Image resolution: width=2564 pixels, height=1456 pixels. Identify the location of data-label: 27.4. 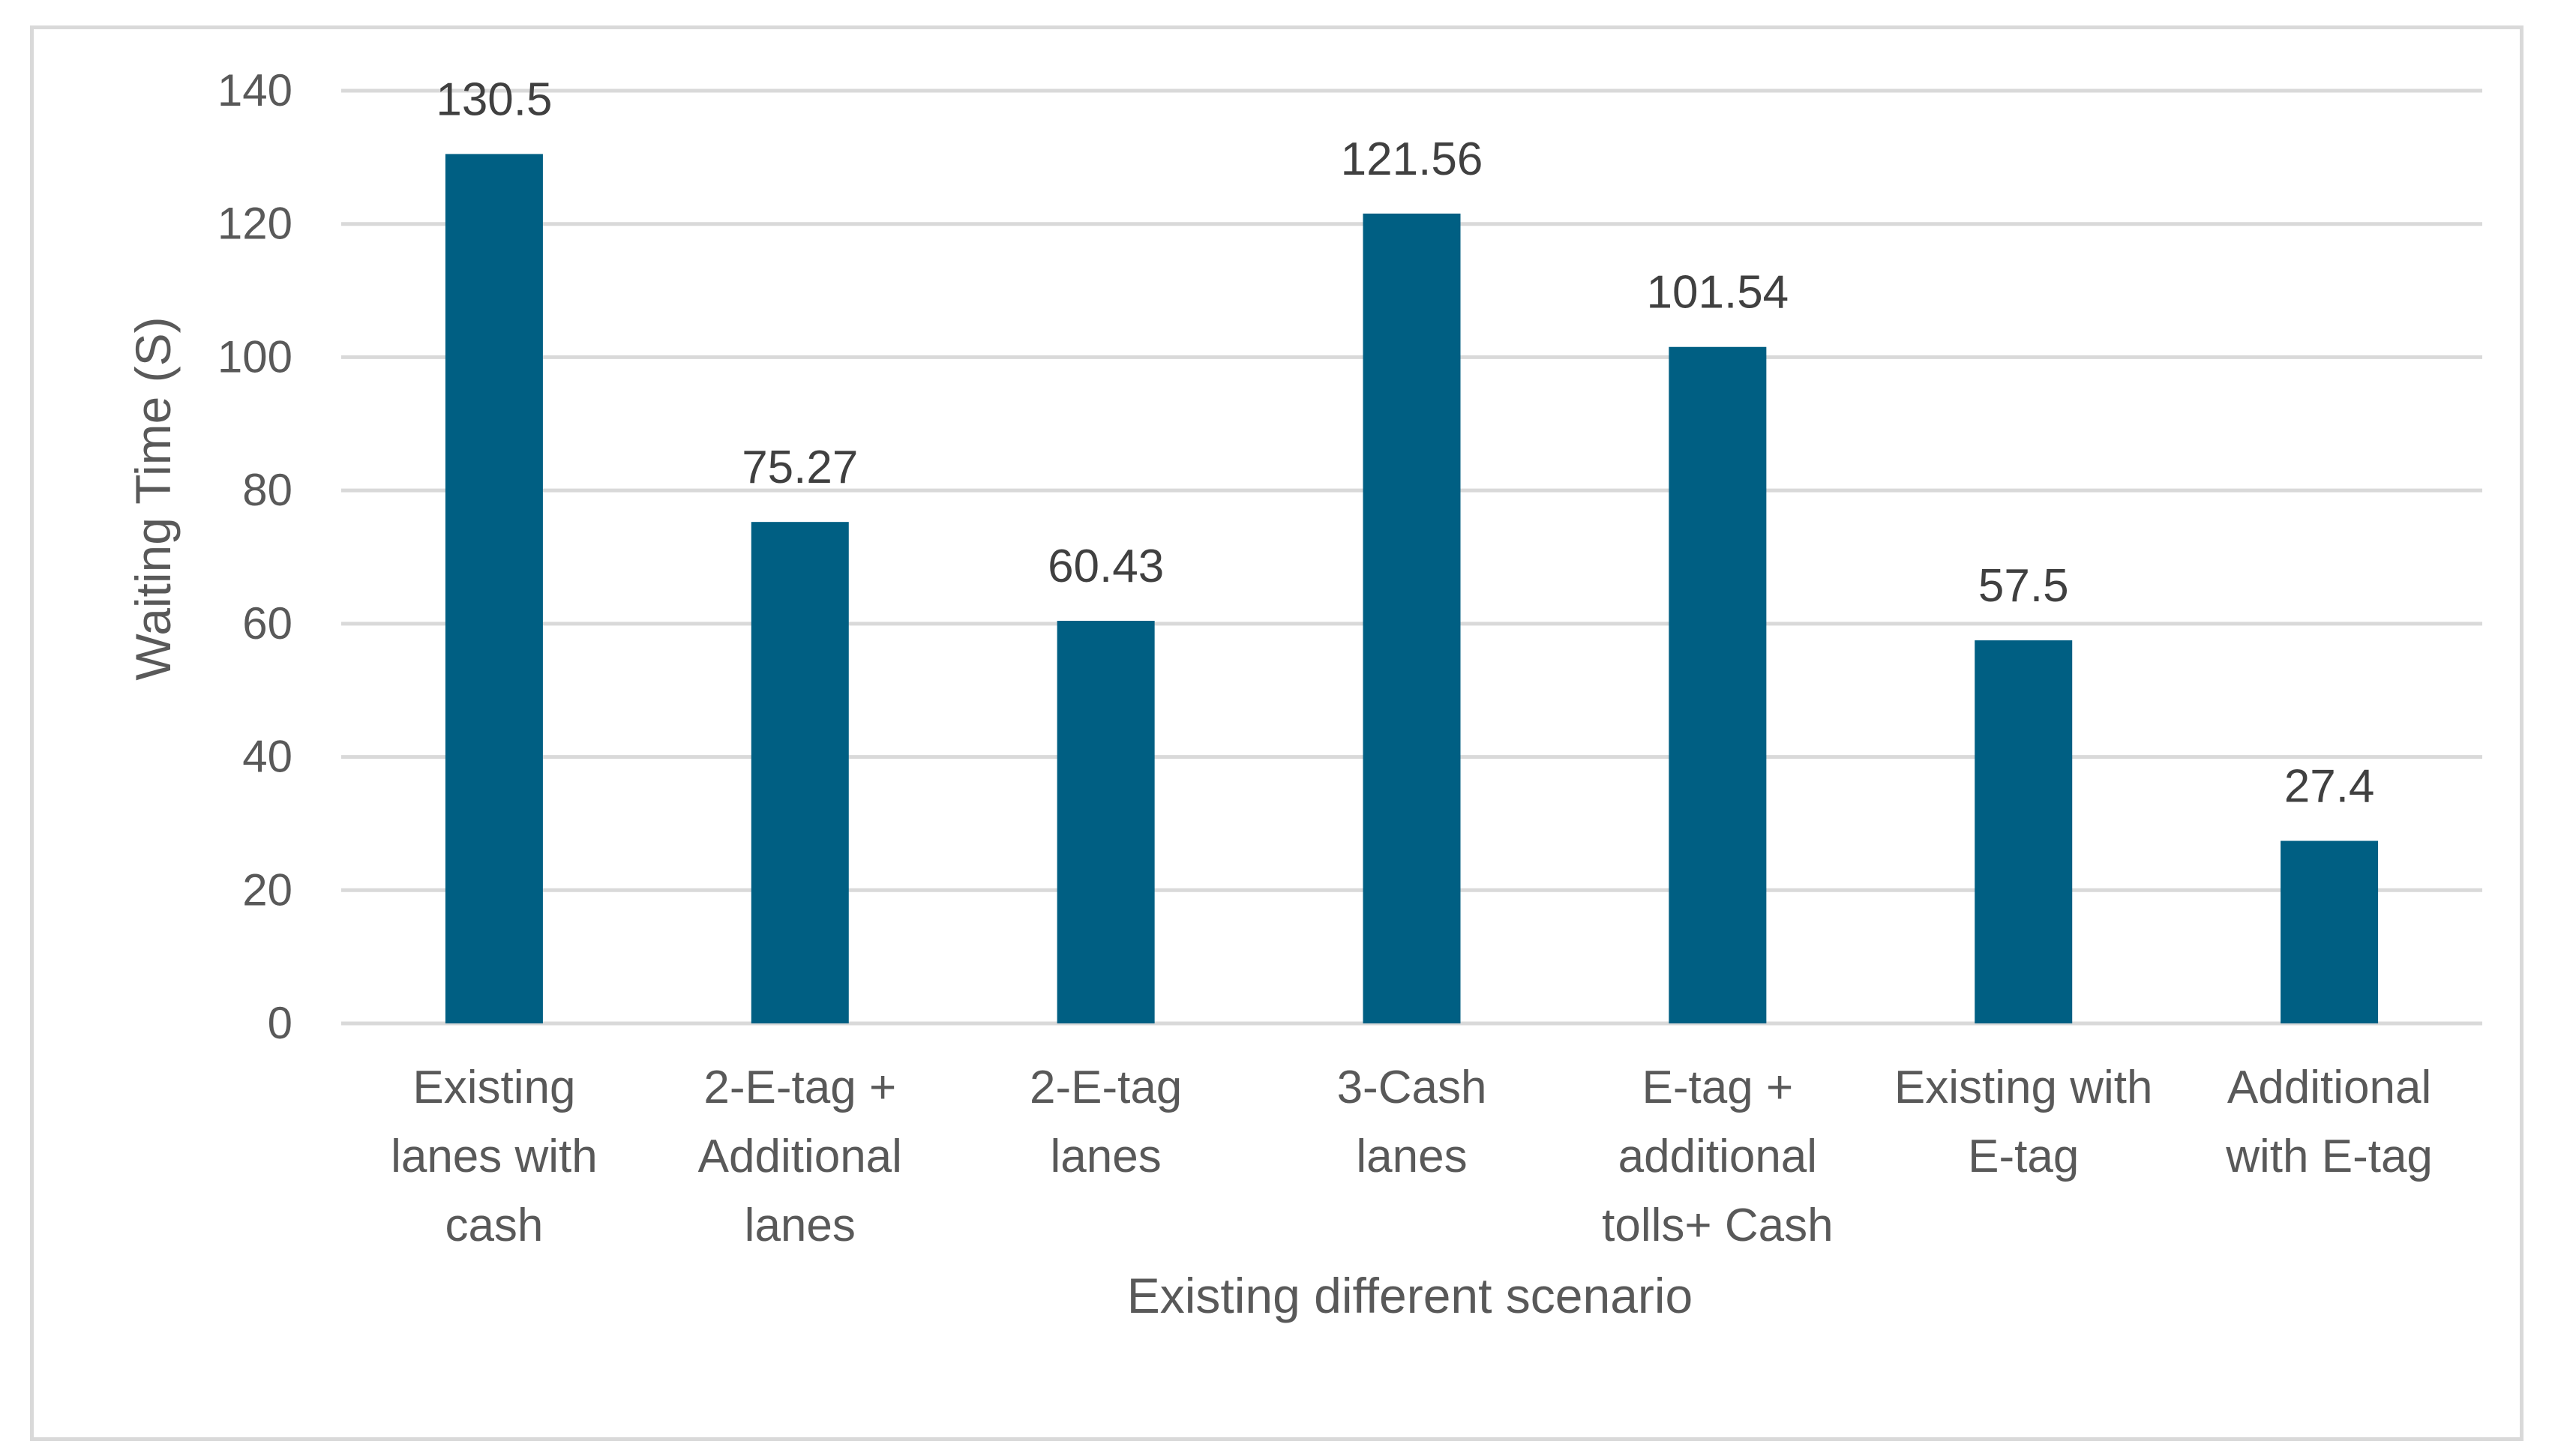
(2329, 787).